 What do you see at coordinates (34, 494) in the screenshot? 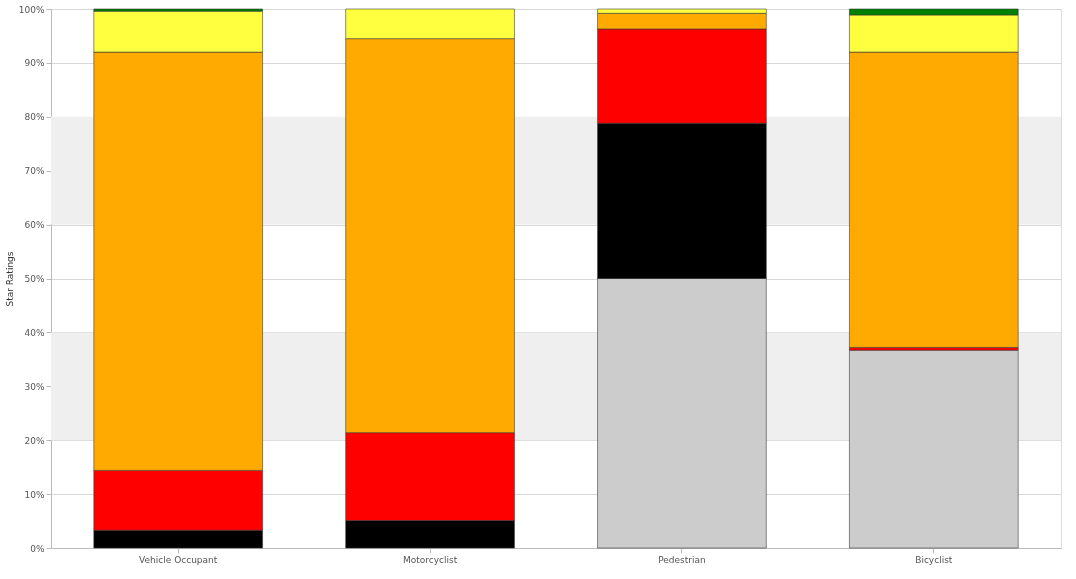
I see `y-tick-label: 10%` at bounding box center [34, 494].